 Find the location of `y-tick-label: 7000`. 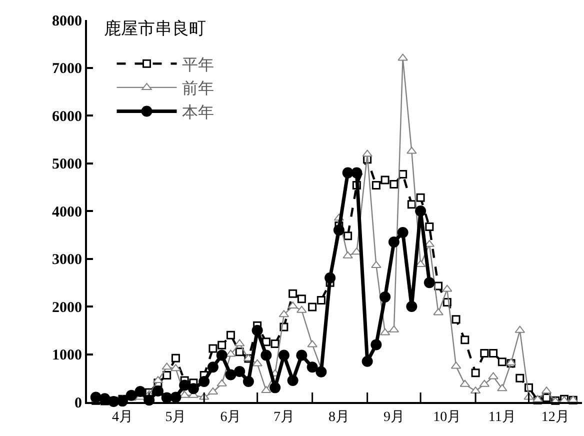

y-tick-label: 7000 is located at coordinates (67, 69).